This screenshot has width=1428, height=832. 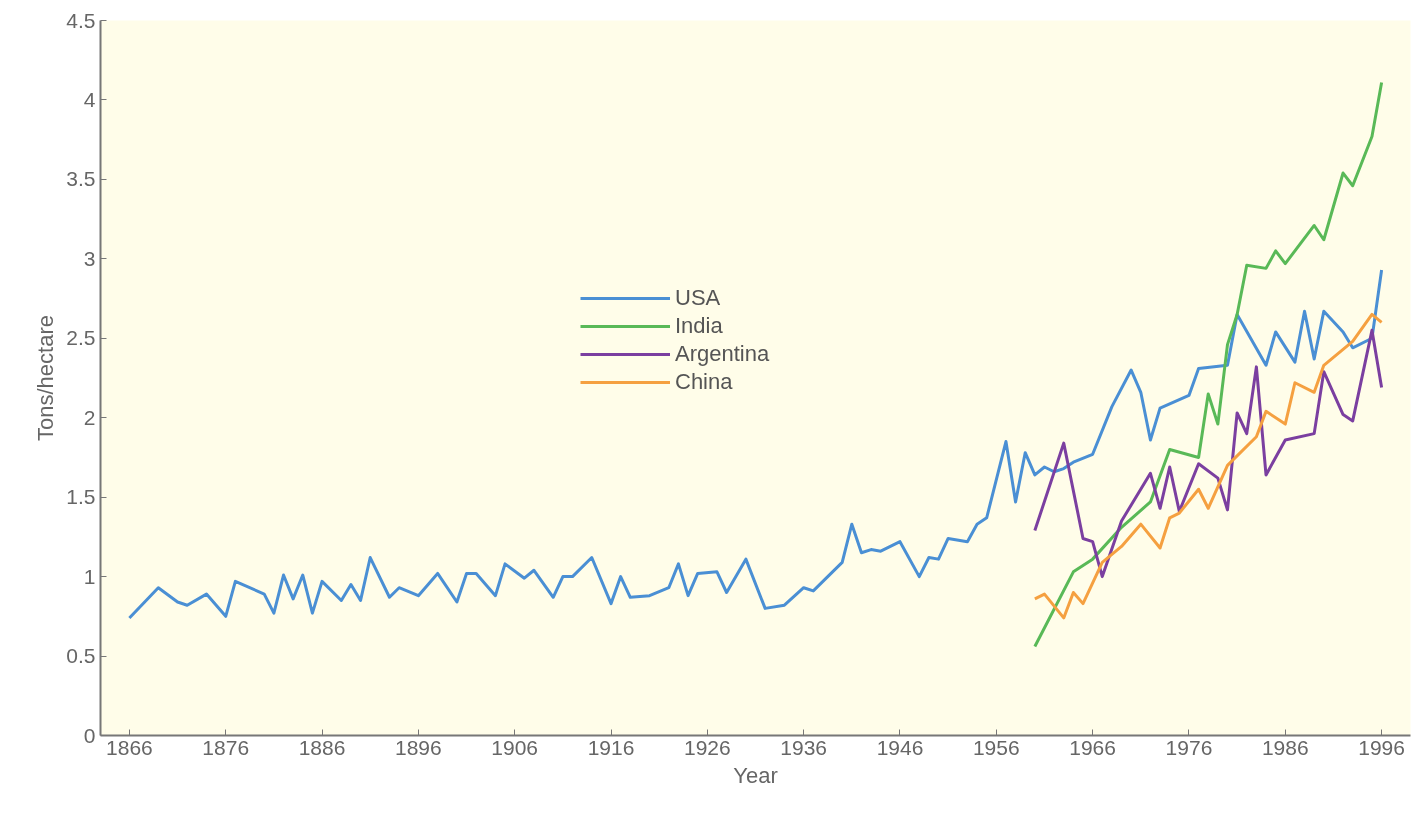 I want to click on legend-label: China, so click(x=704, y=382).